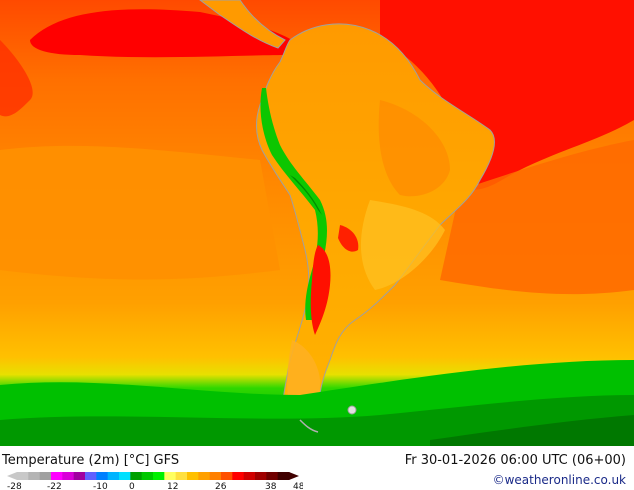 The height and width of the screenshot is (490, 634). What do you see at coordinates (294, 476) in the screenshot?
I see `colorbar-right-arrow` at bounding box center [294, 476].